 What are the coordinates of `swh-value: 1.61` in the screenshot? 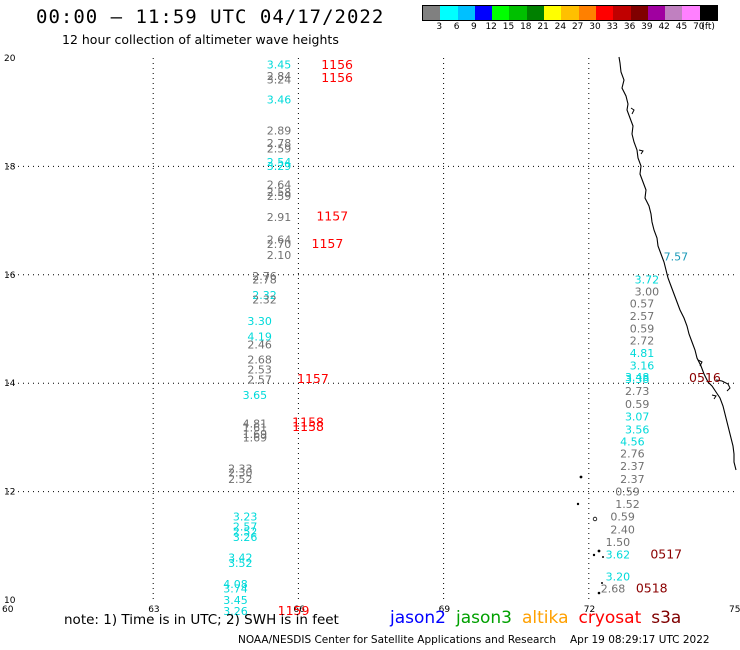 It's located at (255, 427).